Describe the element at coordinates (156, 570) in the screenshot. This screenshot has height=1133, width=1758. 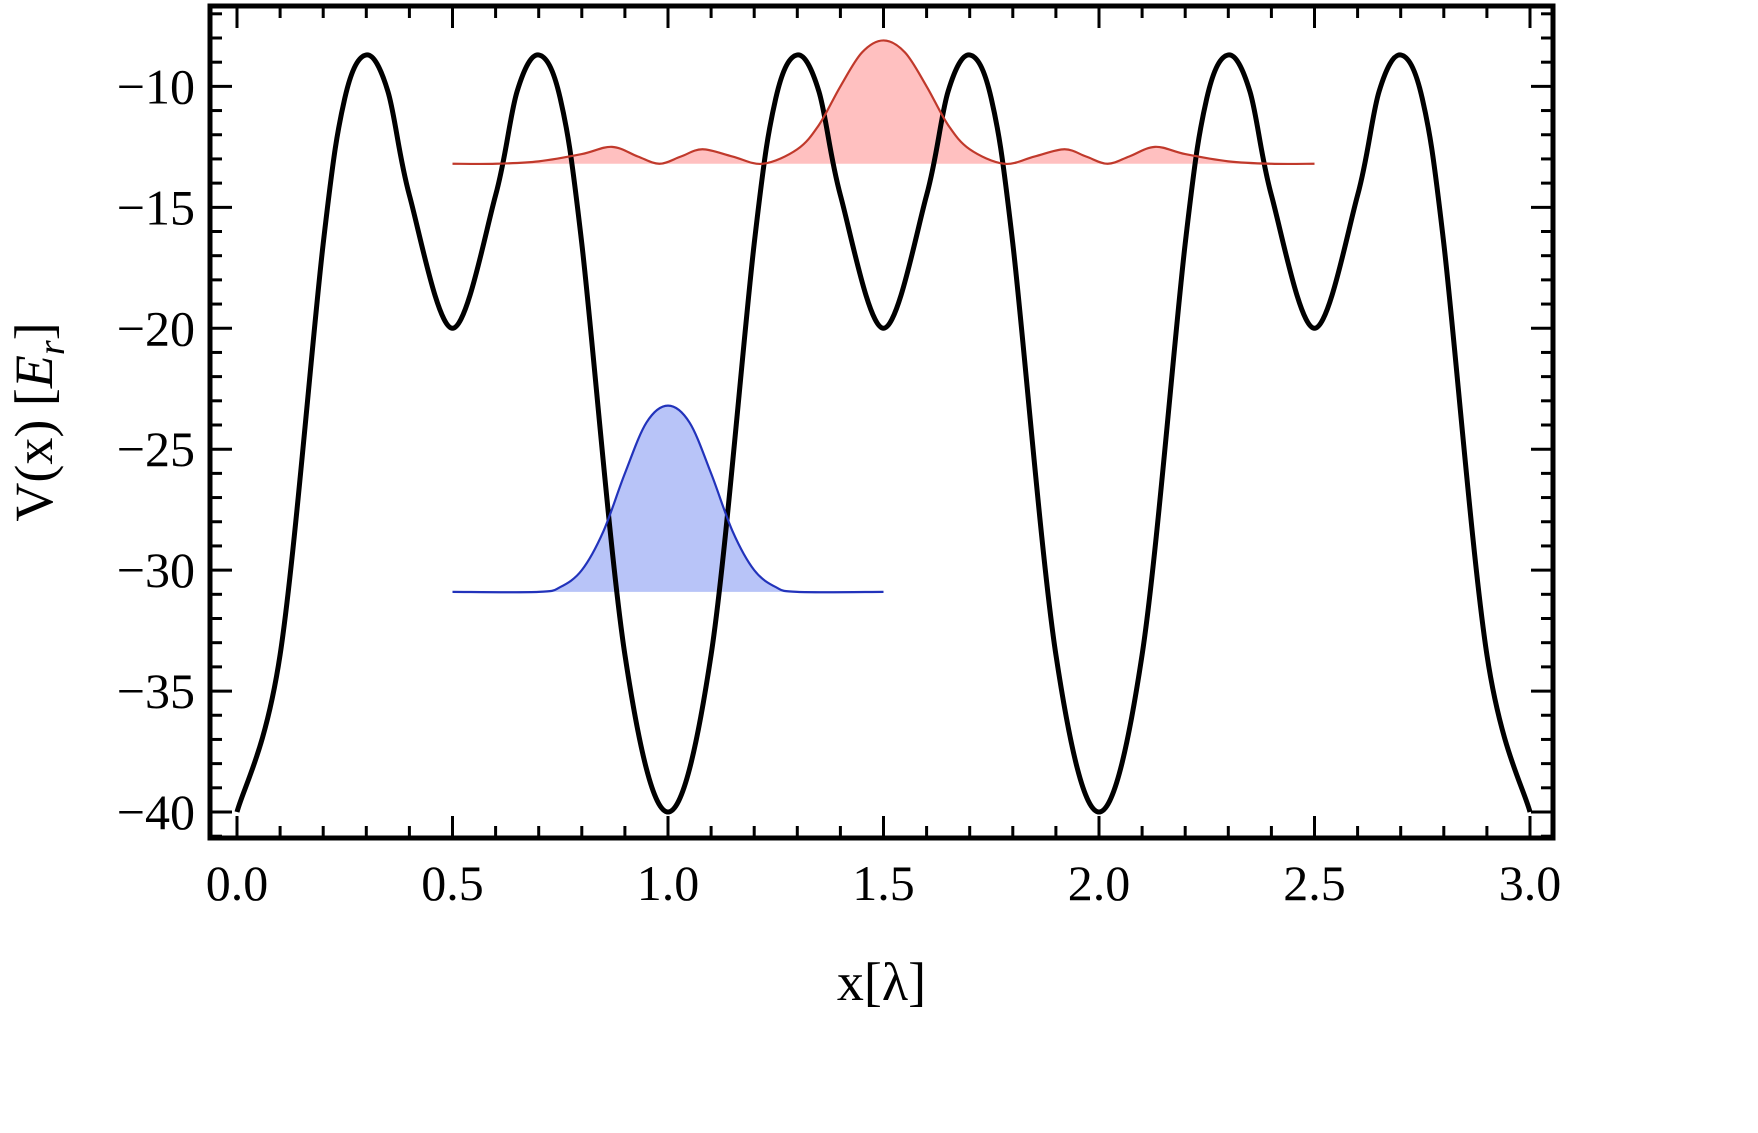
I see `y-tick-label: −30` at that location.